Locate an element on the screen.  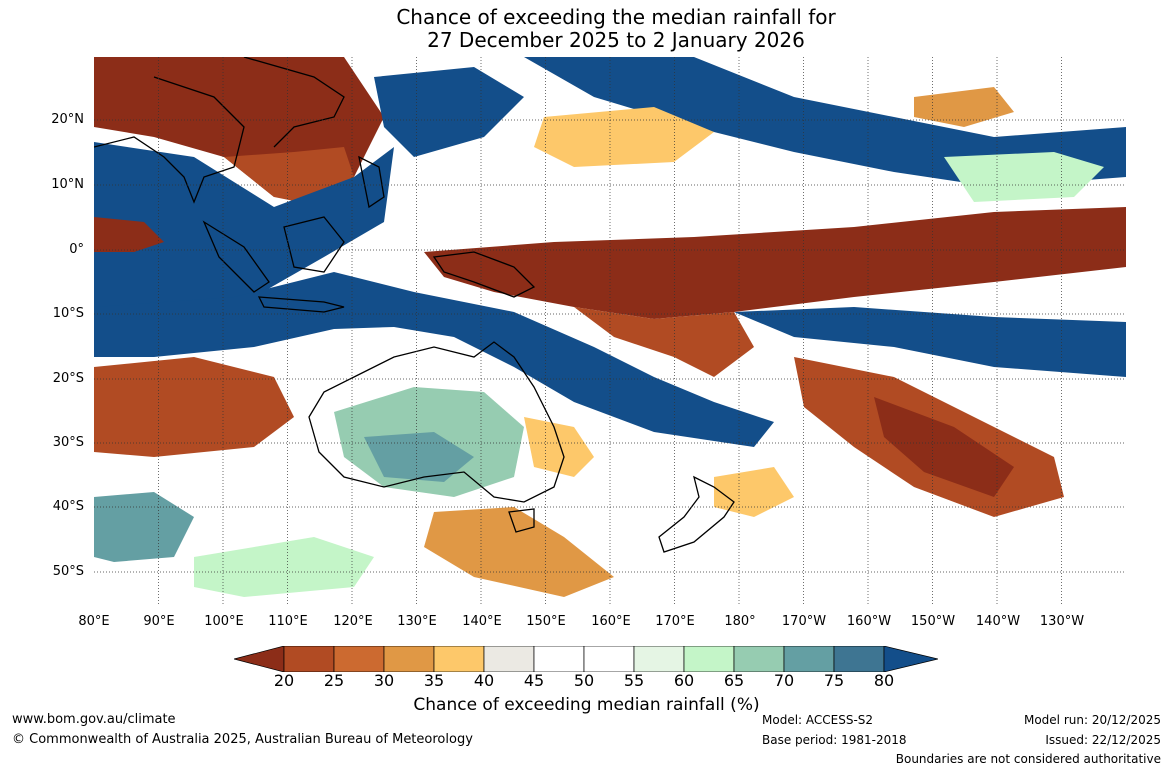
region-green-south is located at coordinates (284, 567).